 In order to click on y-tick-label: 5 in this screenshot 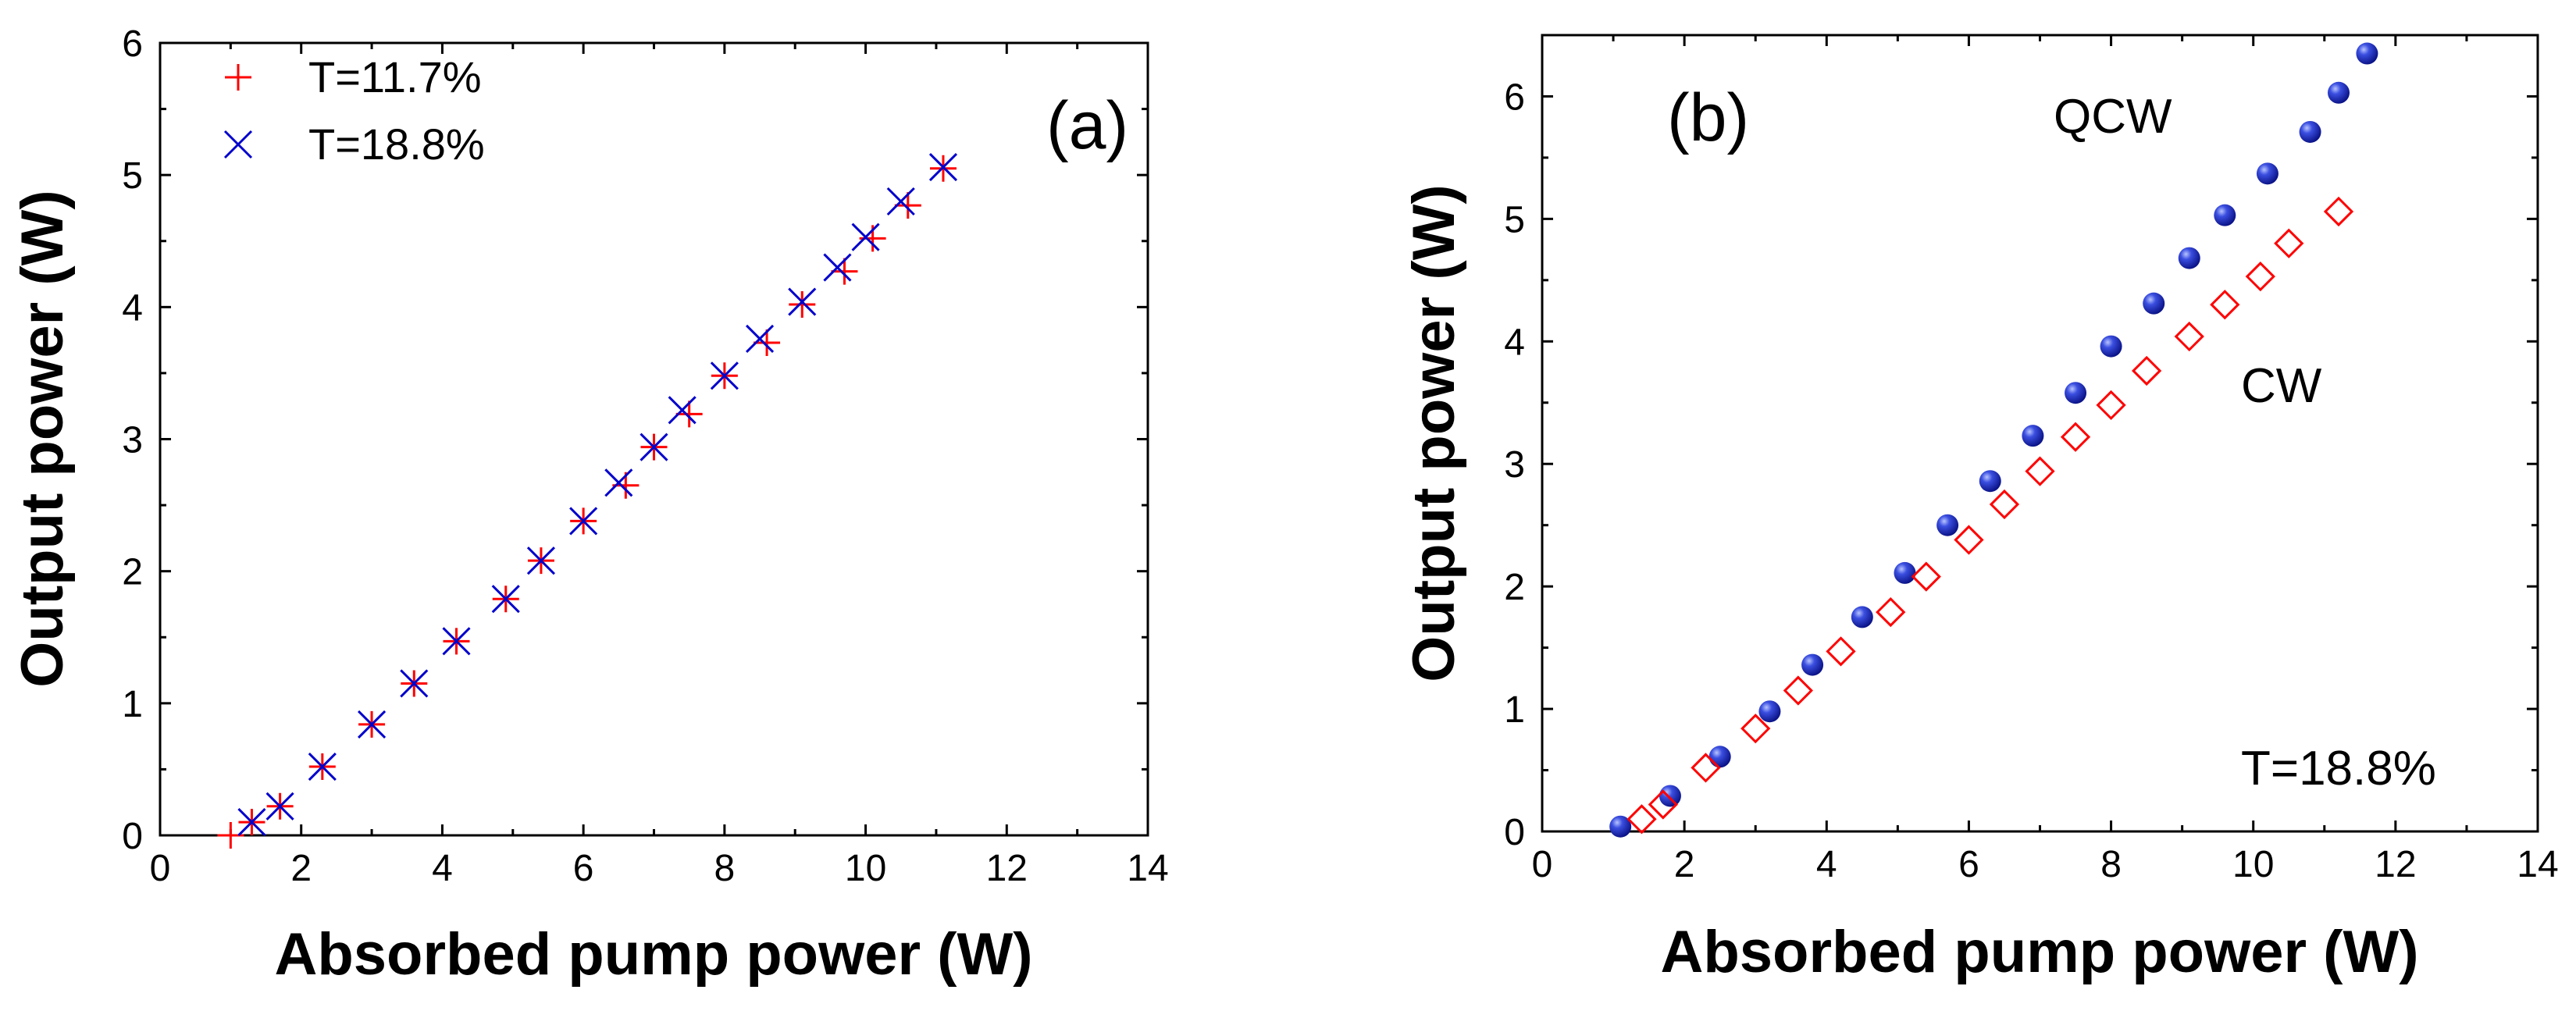, I will do `click(1514, 219)`.